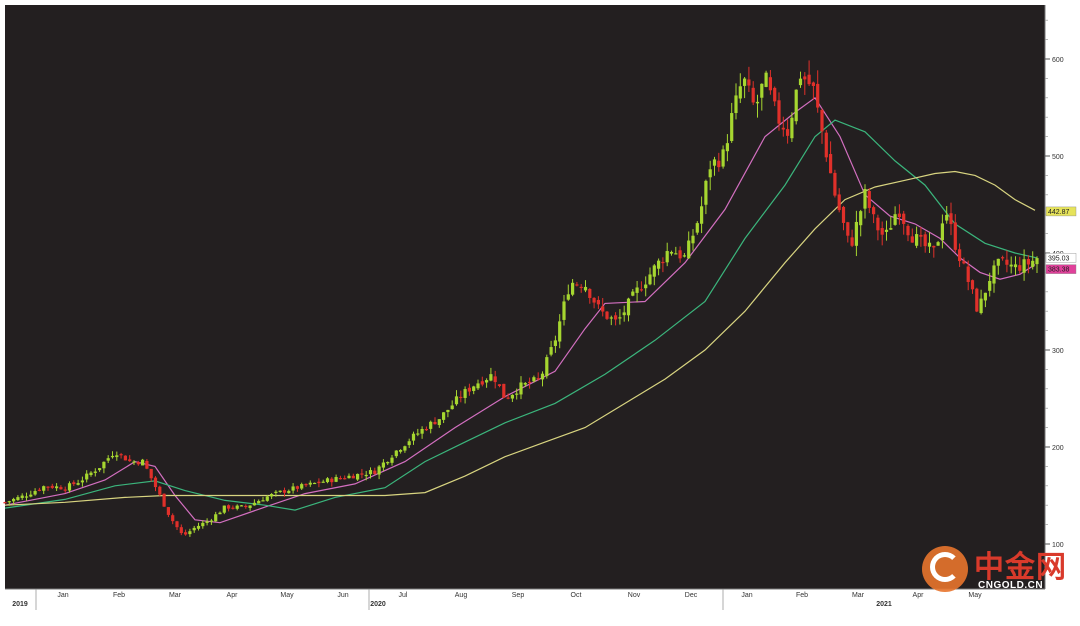  I want to click on x-month-label: May, so click(287, 595).